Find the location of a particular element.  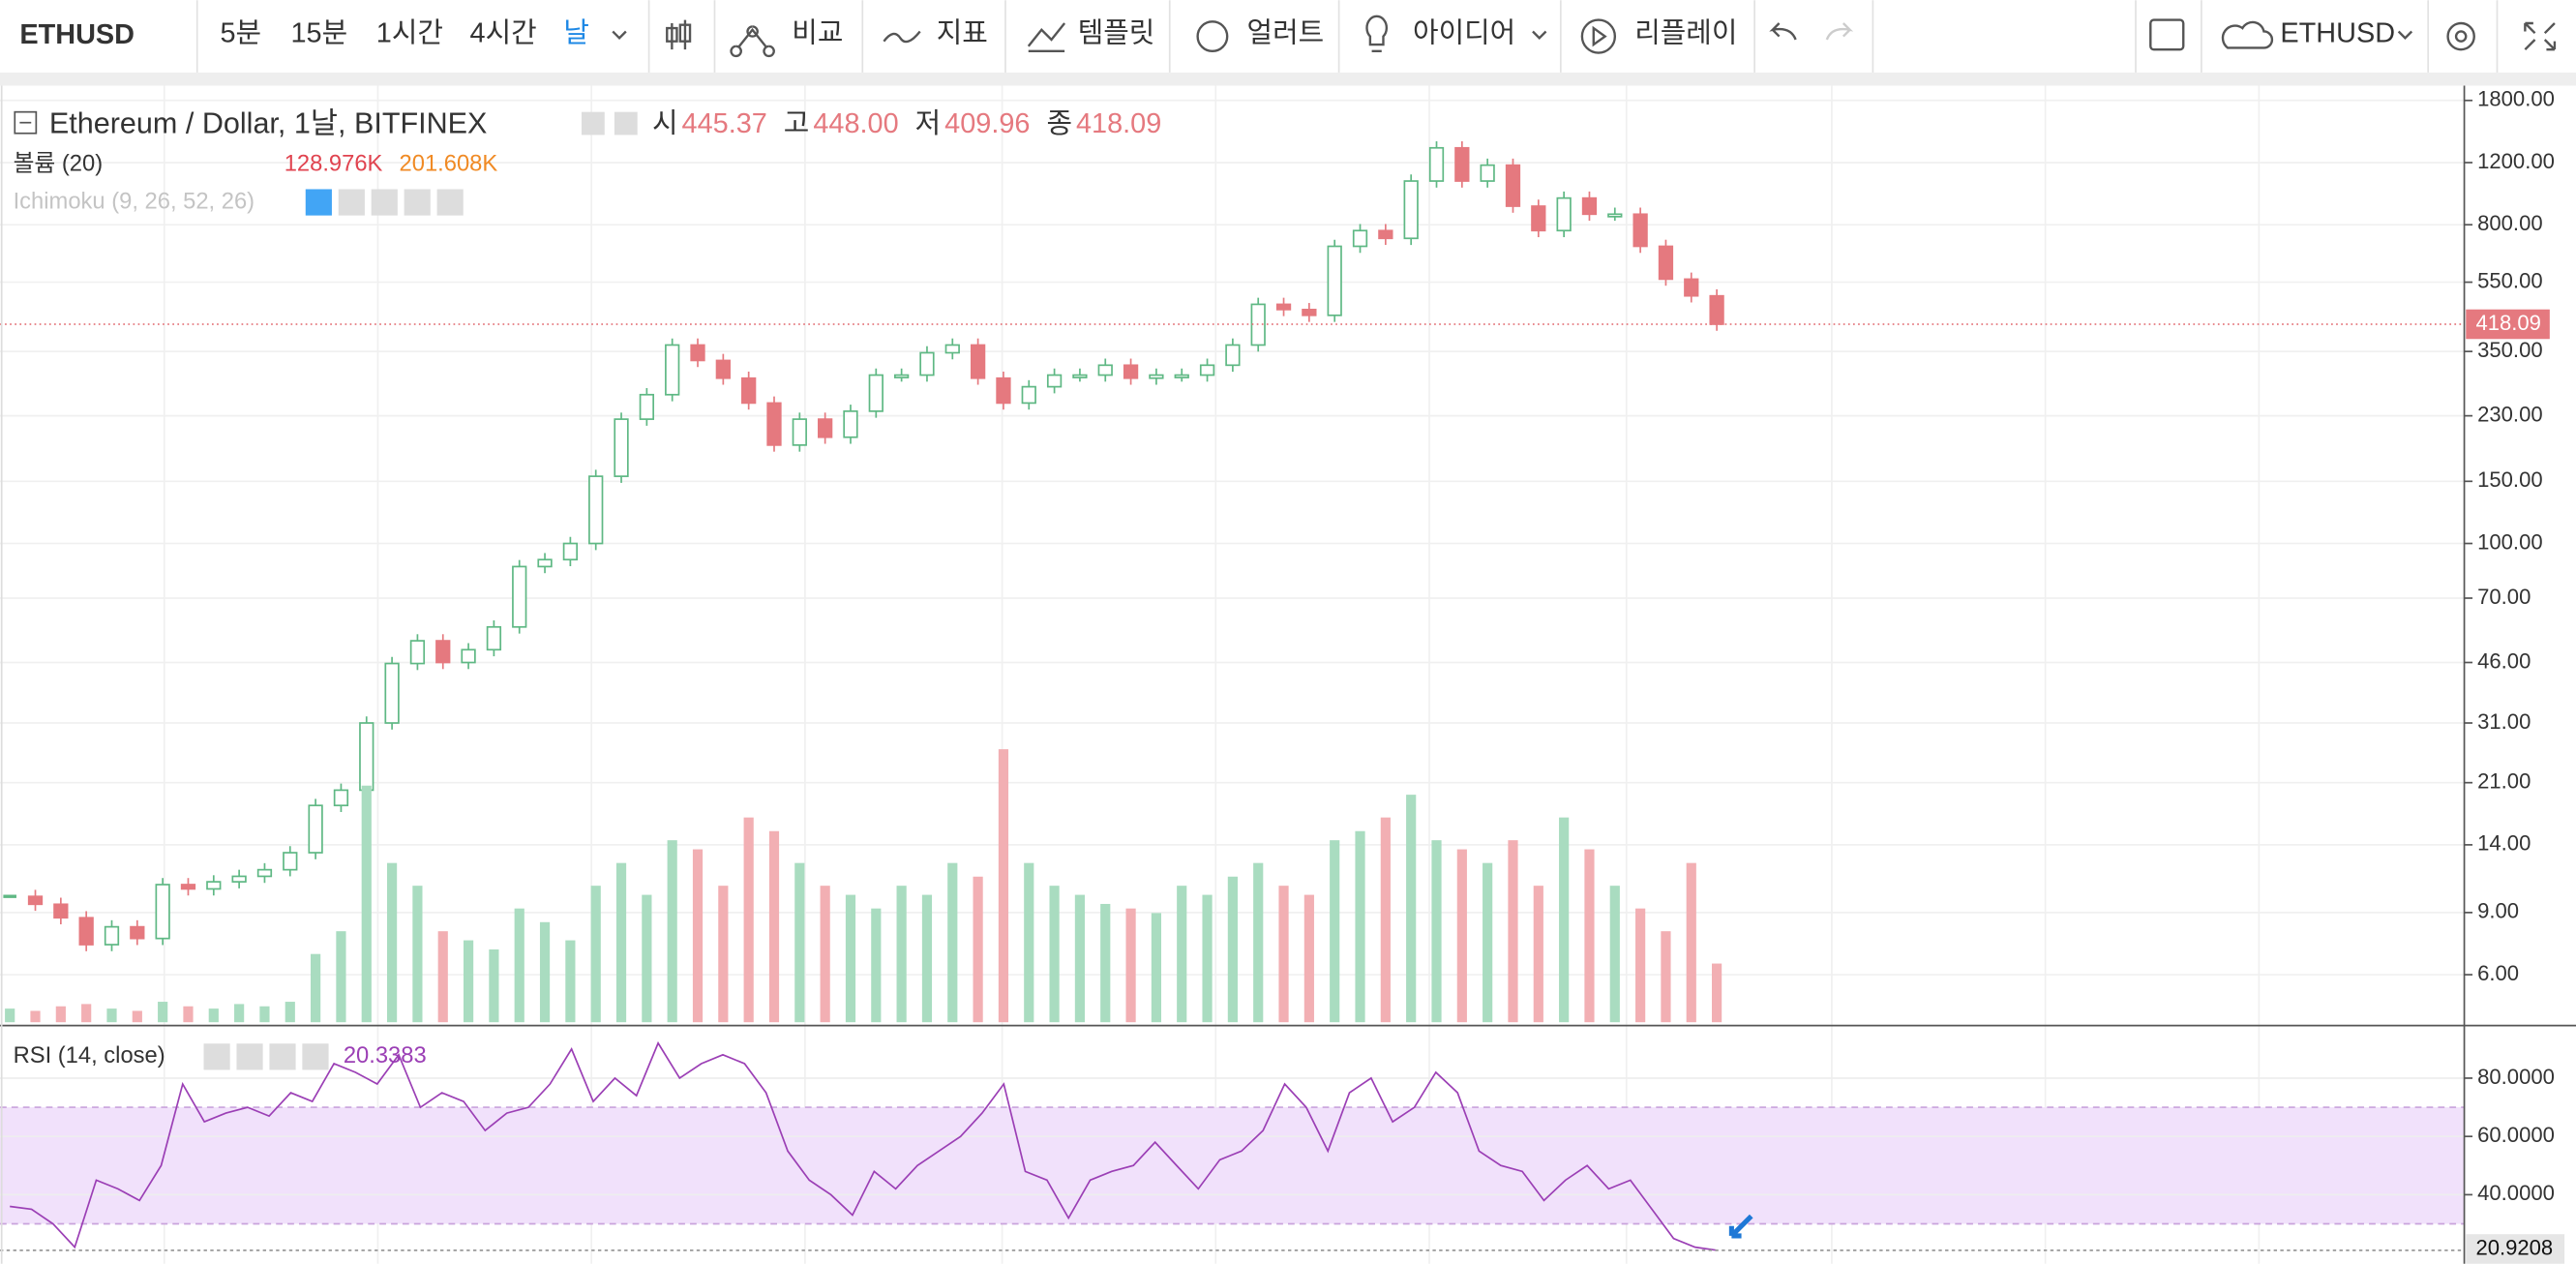

replay-button: 리플레이 is located at coordinates (1685, 33).